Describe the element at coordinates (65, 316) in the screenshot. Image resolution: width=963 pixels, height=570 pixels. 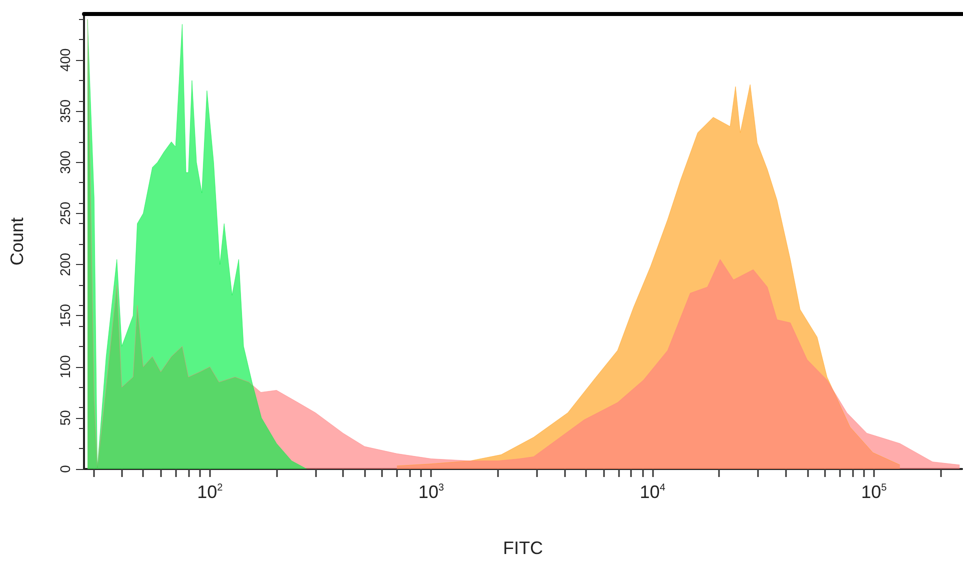
I see `y-tick-label: 150` at that location.